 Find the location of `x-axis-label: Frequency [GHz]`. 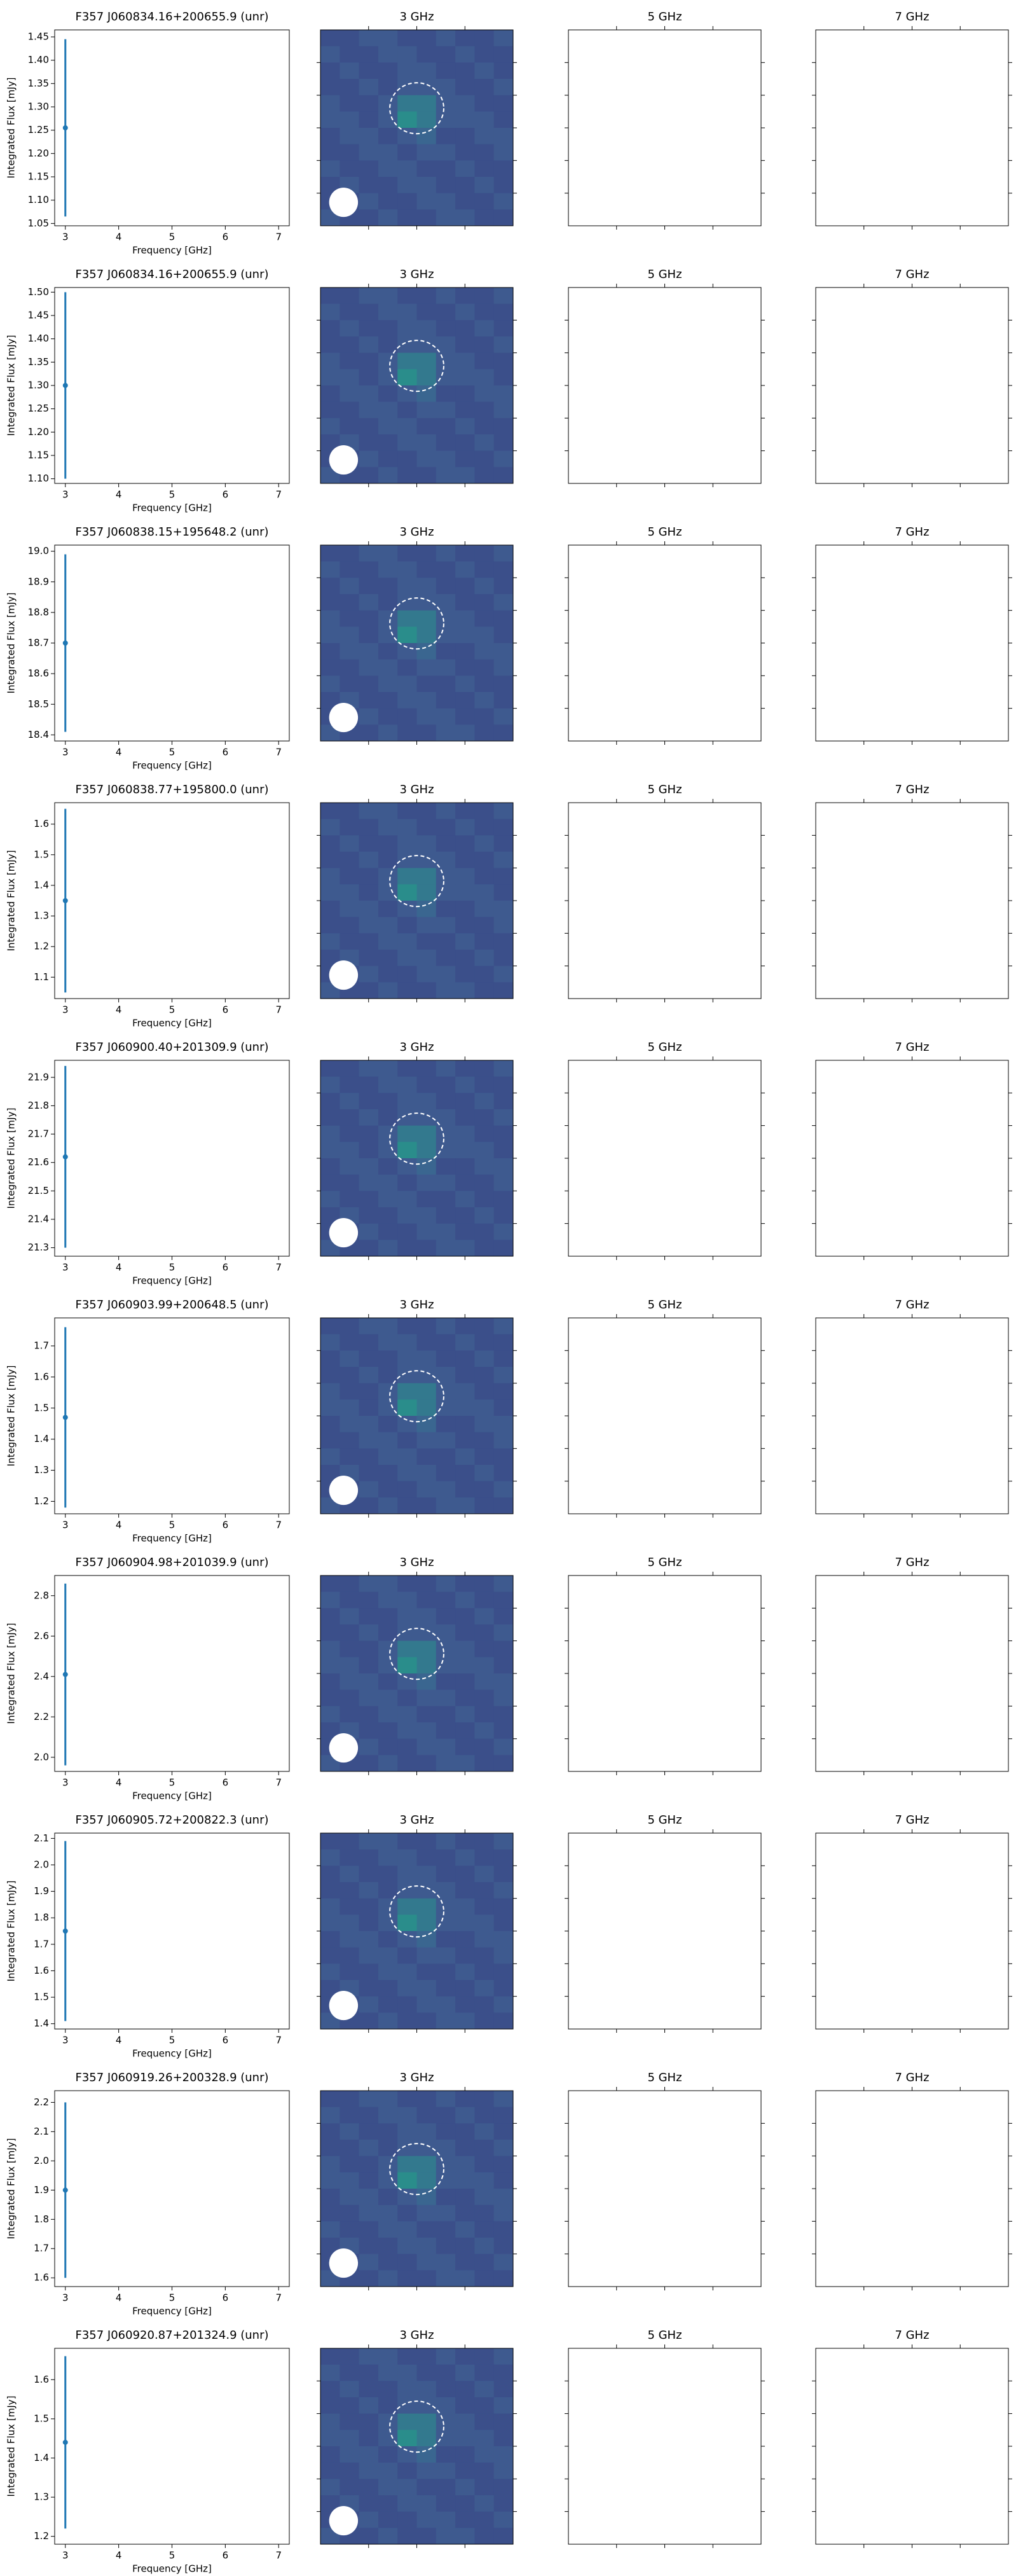

x-axis-label: Frequency [GHz] is located at coordinates (172, 766).